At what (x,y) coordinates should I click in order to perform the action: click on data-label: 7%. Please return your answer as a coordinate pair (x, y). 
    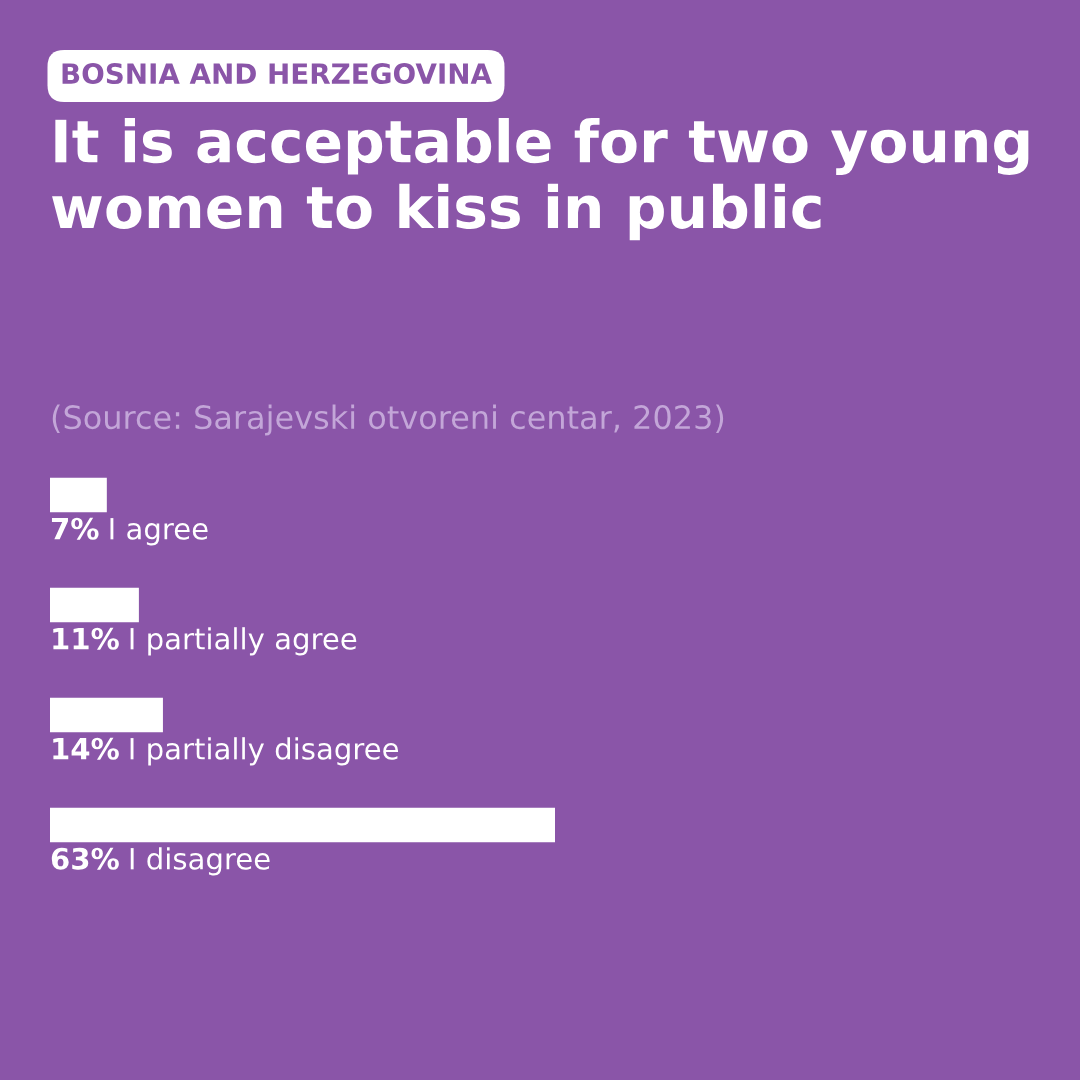
    Looking at the image, I should click on (75, 528).